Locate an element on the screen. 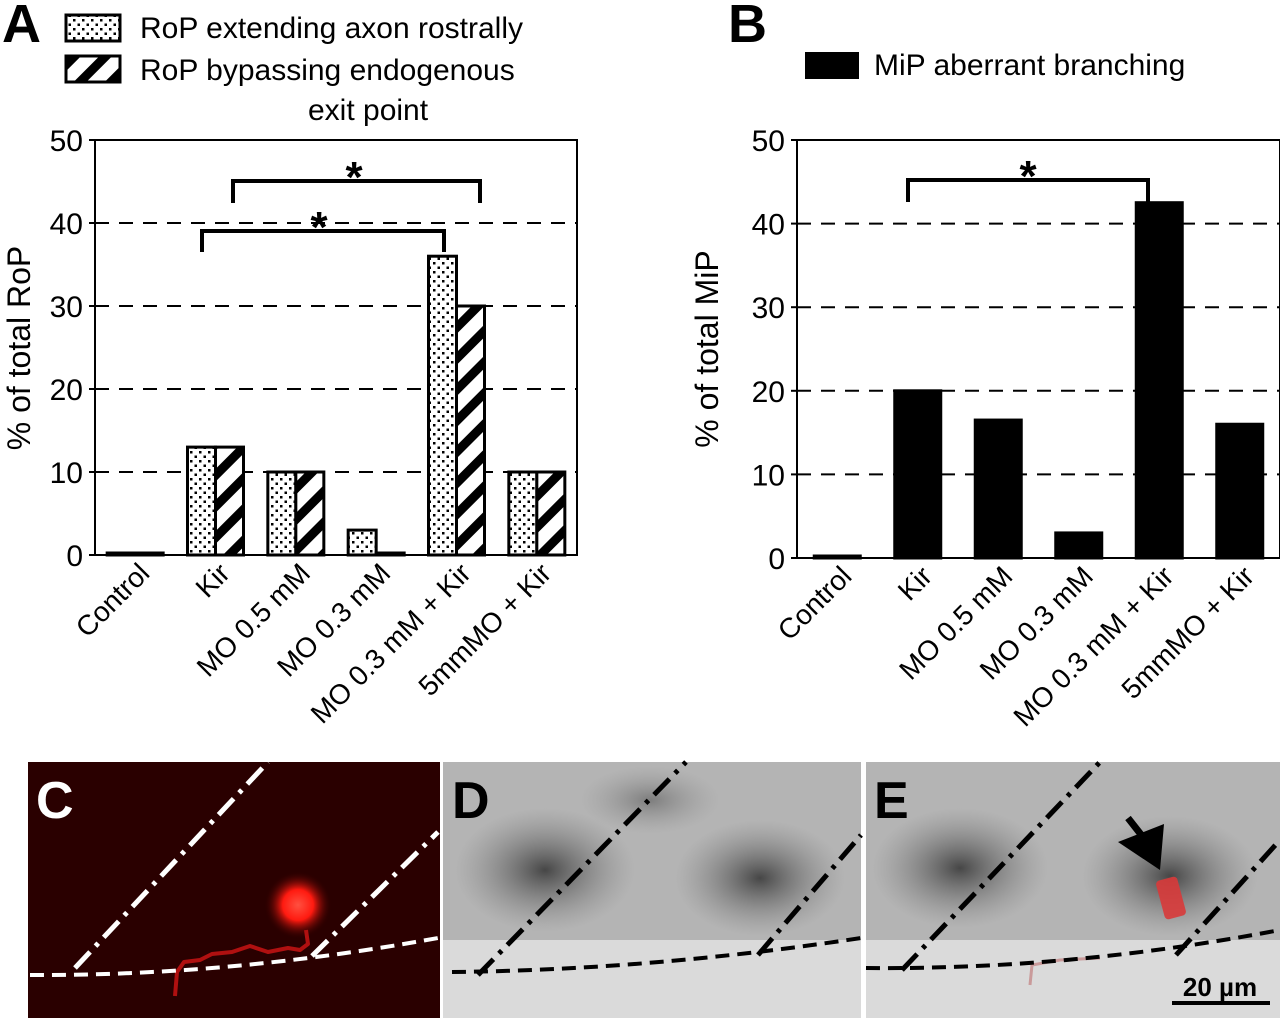  significance-bracket-a-lower is located at coordinates (323, 240).